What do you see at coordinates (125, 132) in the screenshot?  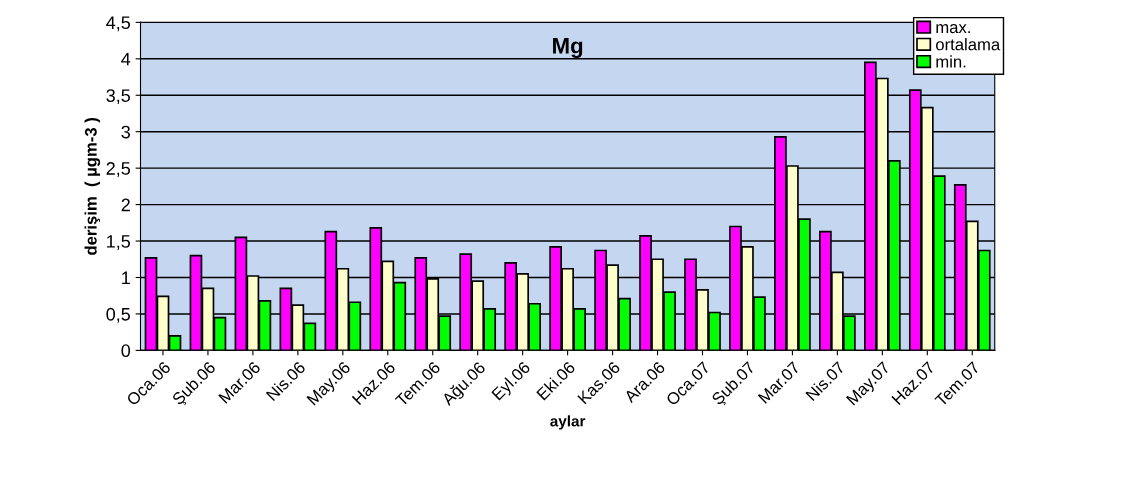 I see `y-tick-label: 3` at bounding box center [125, 132].